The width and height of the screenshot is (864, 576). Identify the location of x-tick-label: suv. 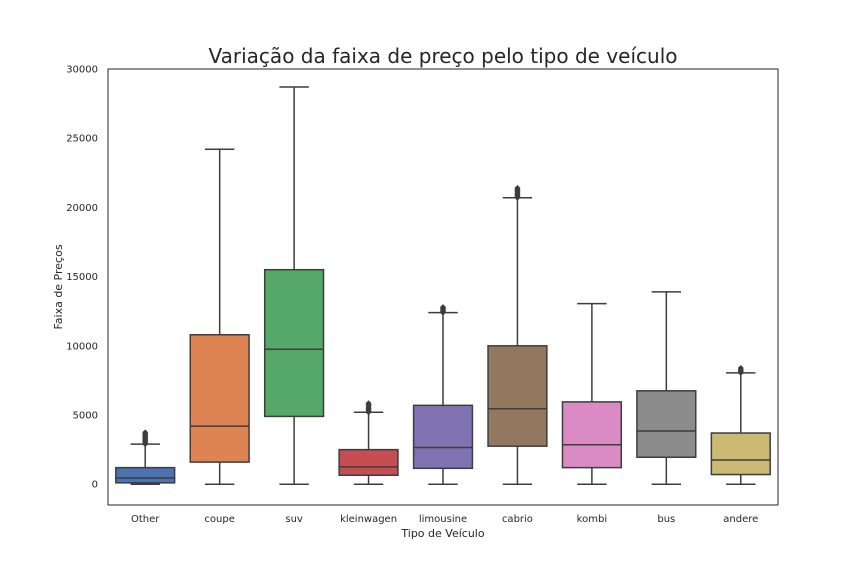
(294, 519).